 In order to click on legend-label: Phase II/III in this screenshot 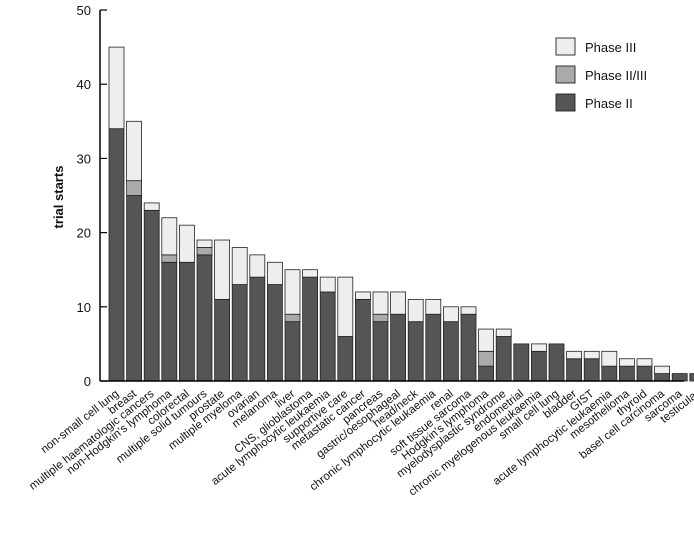, I will do `click(616, 75)`.